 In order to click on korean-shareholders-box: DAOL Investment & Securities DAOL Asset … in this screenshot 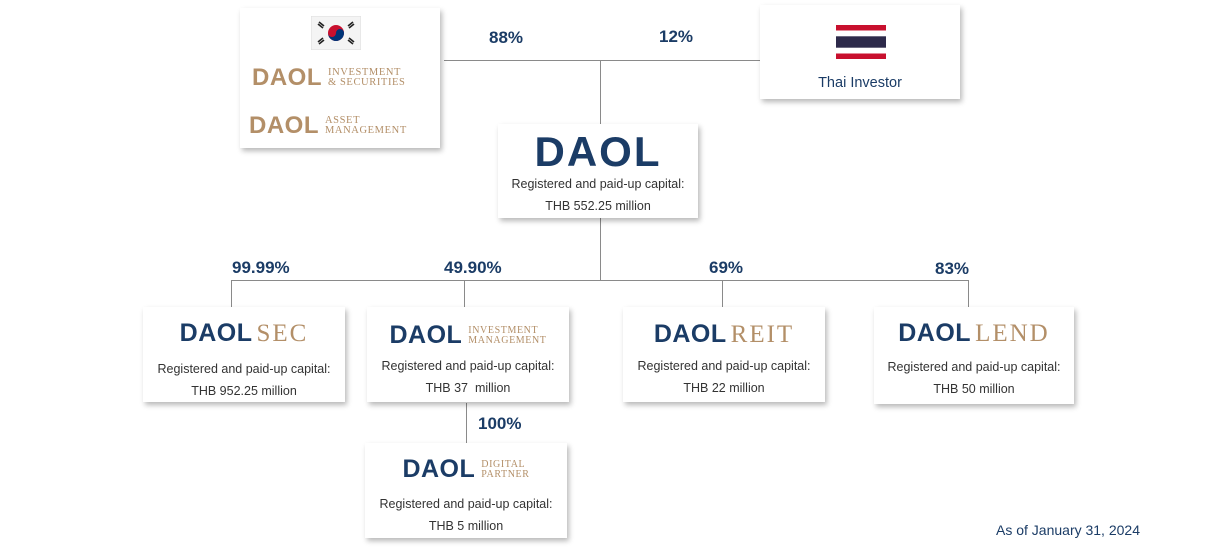, I will do `click(340, 78)`.